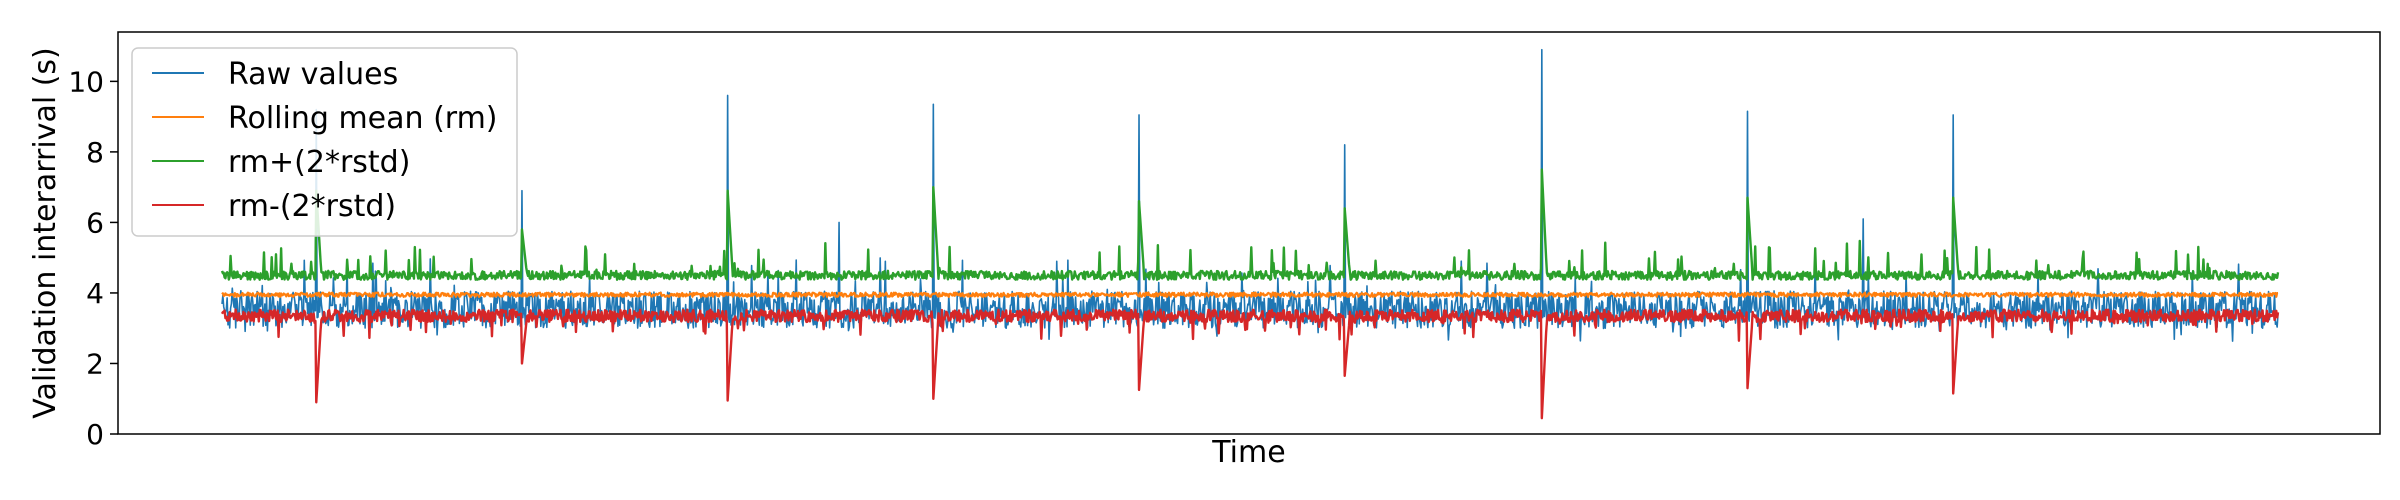  Describe the element at coordinates (95, 363) in the screenshot. I see `y-tick-label: 2` at that location.